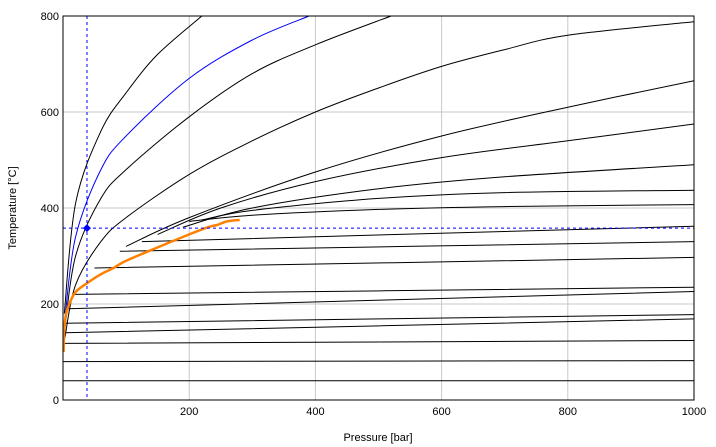  What do you see at coordinates (50, 17) in the screenshot?
I see `y-tick-label: 800` at bounding box center [50, 17].